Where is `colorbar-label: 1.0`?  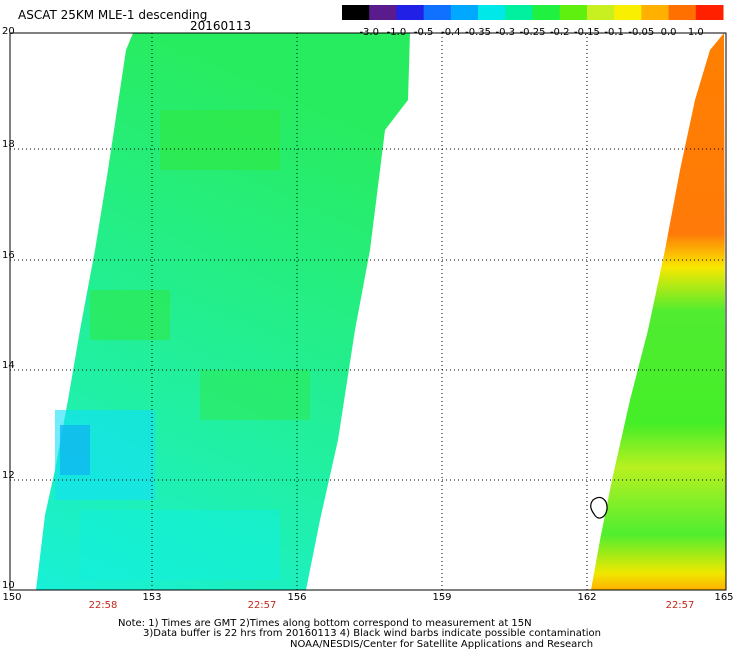
colorbar-label: 1.0 is located at coordinates (695, 32).